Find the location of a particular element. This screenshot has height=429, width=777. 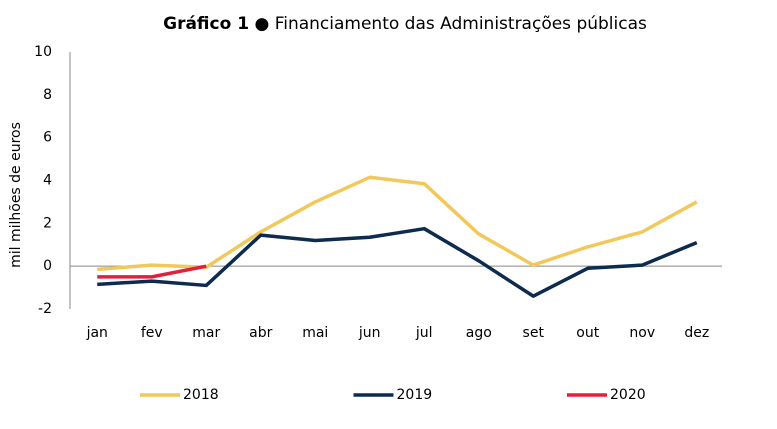

x-tick-label: jul is located at coordinates (424, 333).